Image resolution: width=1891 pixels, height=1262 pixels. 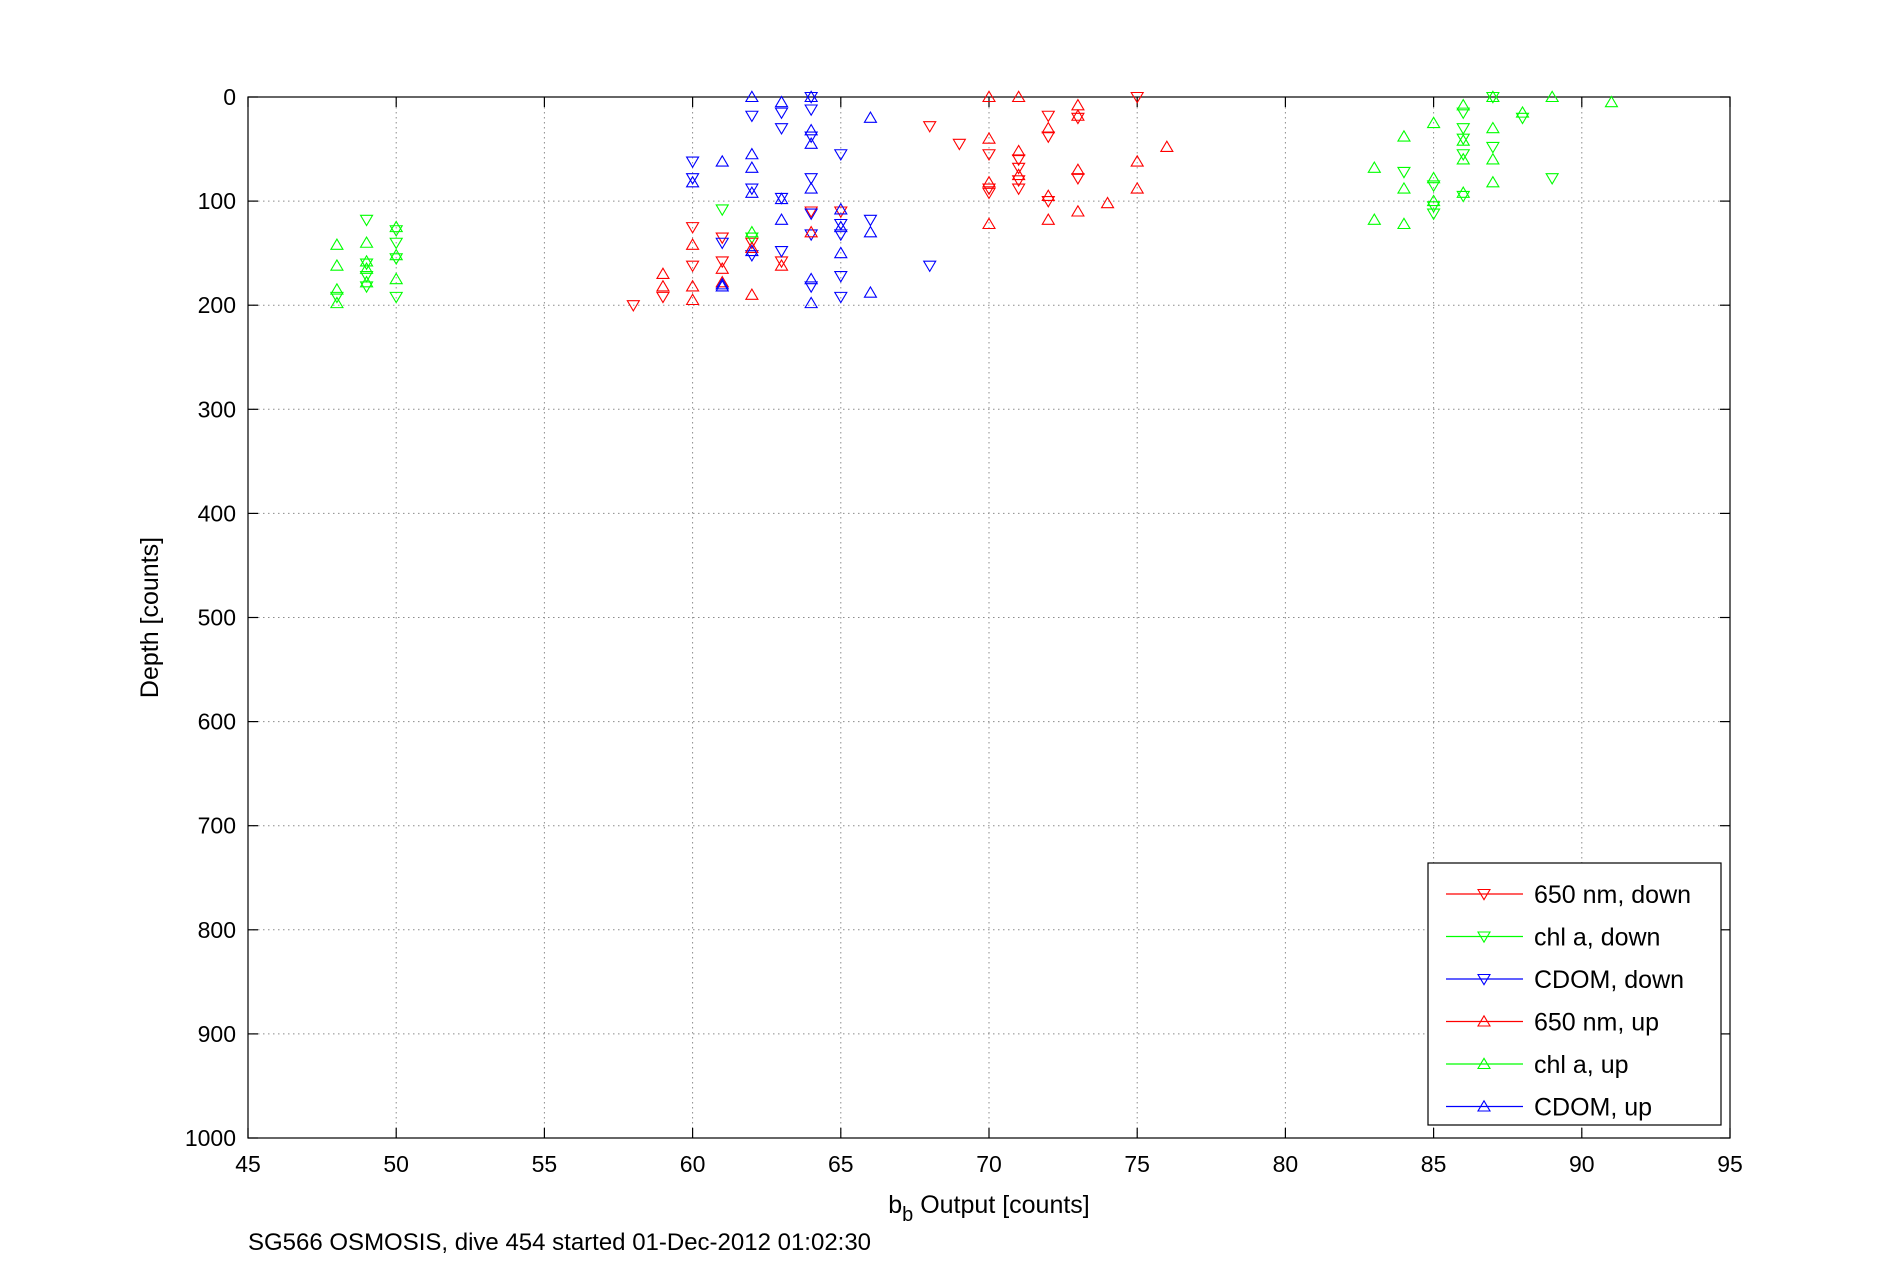 I want to click on y-tick-label: 700, so click(x=217, y=826).